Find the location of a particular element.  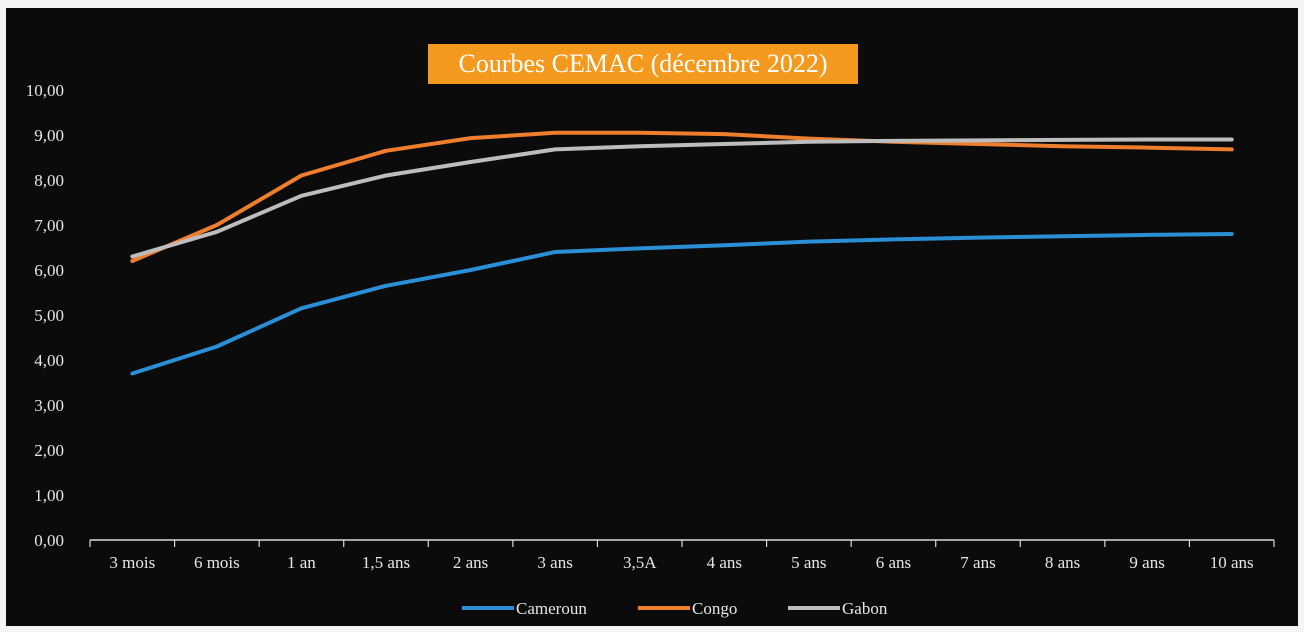

x-tick-label: 4 ans is located at coordinates (724, 562).